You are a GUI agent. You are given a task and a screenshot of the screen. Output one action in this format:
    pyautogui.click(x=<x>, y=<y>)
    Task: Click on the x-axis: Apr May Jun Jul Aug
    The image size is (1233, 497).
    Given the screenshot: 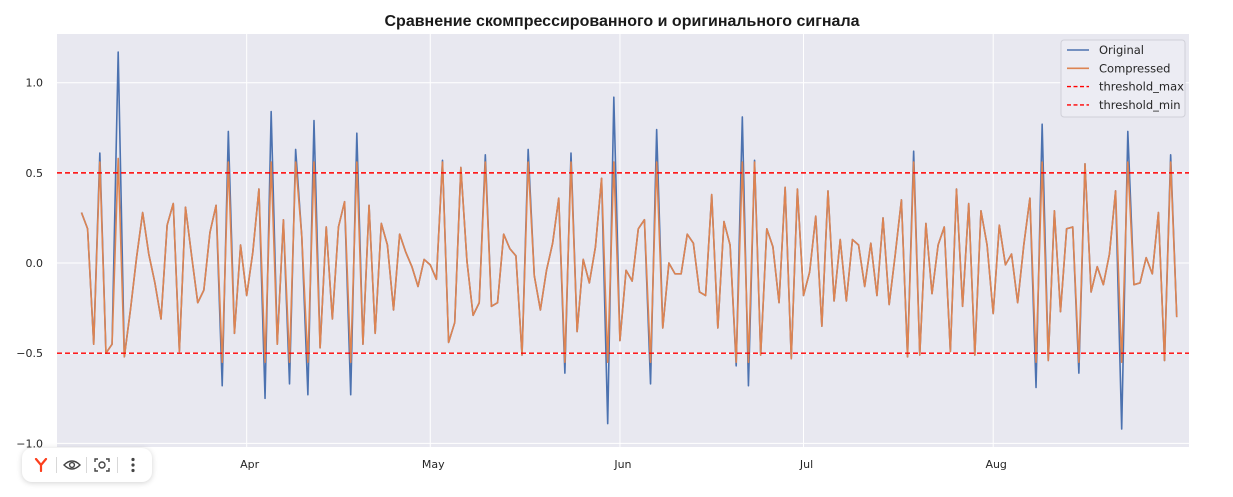 What is the action you would take?
    pyautogui.click(x=623, y=464)
    